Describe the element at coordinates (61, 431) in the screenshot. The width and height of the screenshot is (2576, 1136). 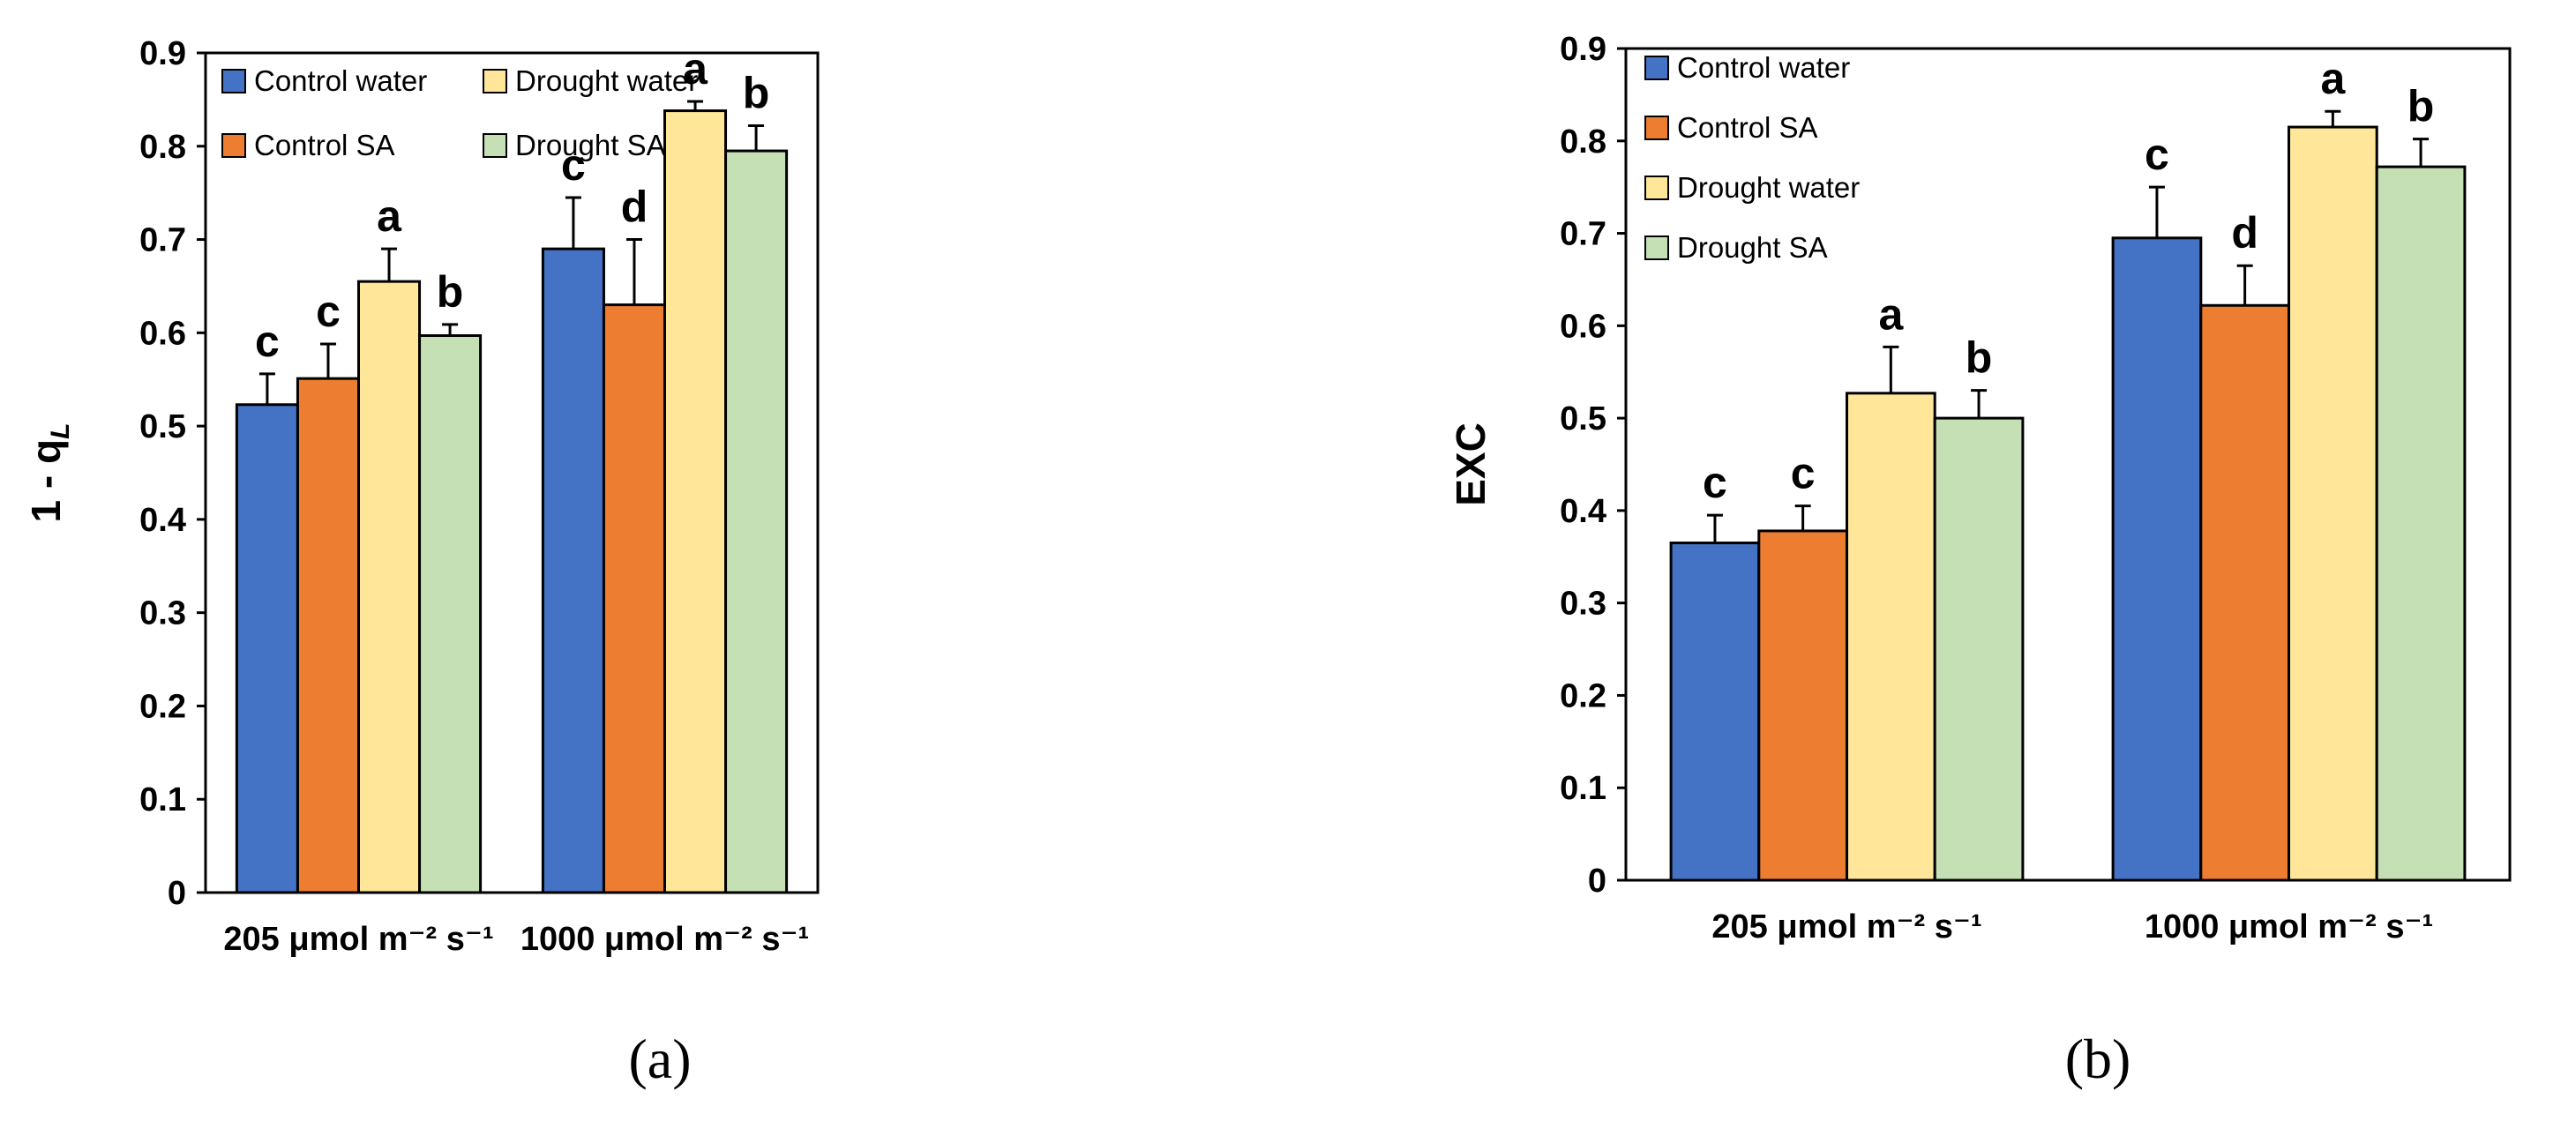
I see `y-axis-label-subscript: L` at that location.